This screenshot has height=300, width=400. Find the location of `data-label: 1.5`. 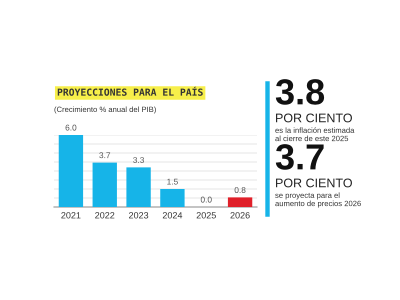

data-label: 1.5 is located at coordinates (172, 181).